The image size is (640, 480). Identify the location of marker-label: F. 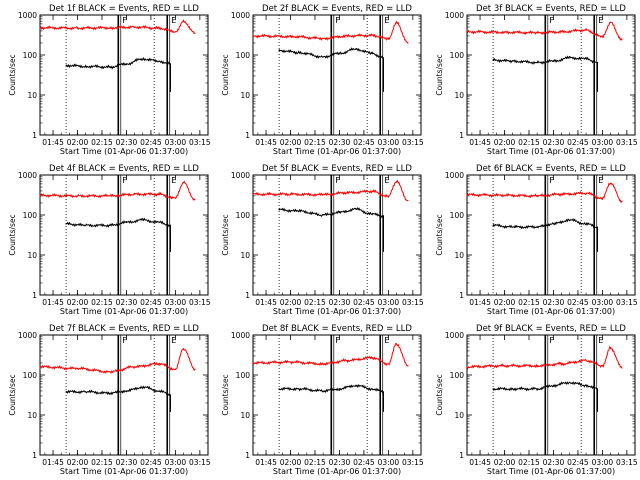
(551, 340).